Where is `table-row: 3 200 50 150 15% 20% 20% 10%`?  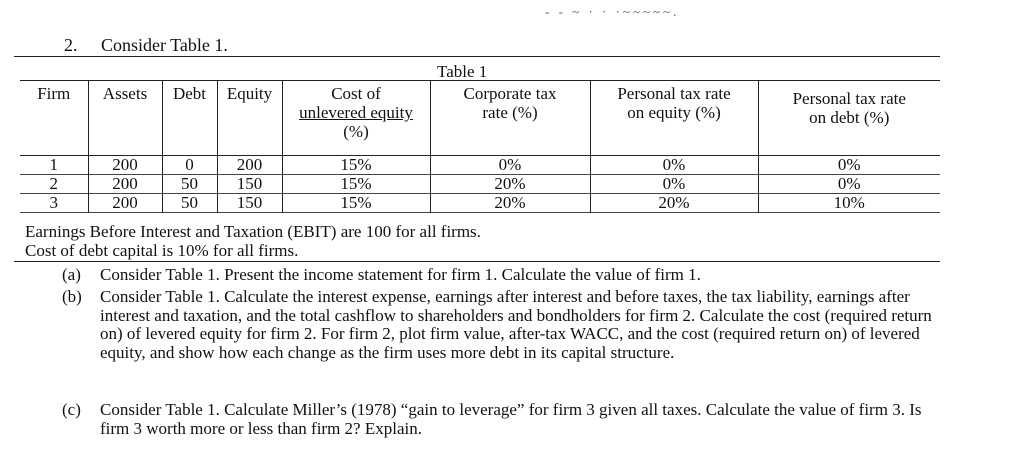
table-row: 3 200 50 150 15% 20% 20% 10% is located at coordinates (480, 203).